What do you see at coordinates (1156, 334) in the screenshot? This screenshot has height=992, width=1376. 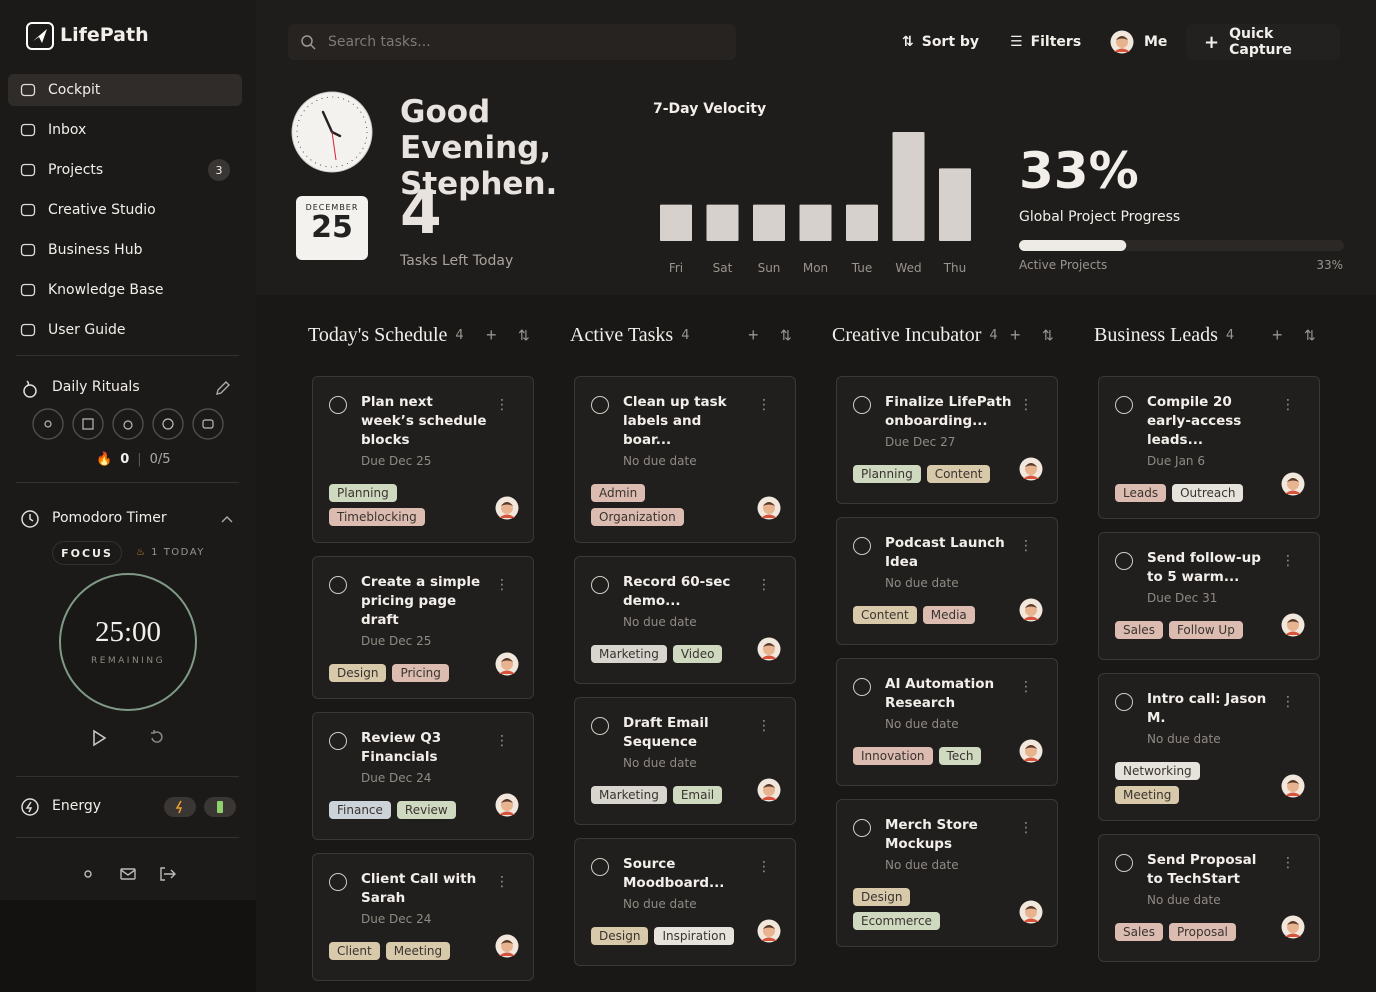 I see `column-title: Business Leads` at bounding box center [1156, 334].